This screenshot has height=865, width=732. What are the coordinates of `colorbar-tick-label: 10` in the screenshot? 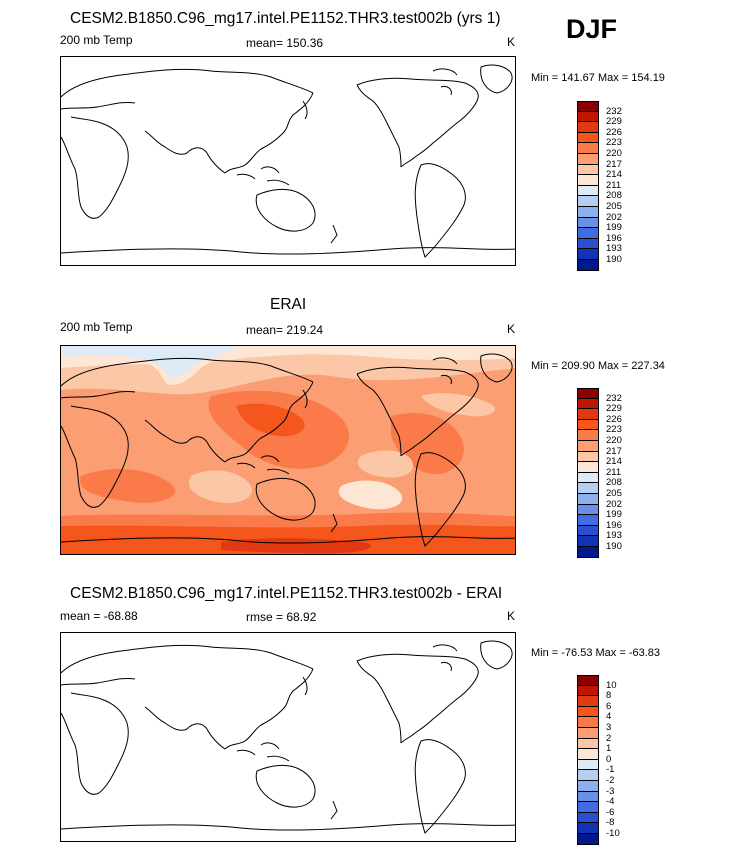 It's located at (611, 685).